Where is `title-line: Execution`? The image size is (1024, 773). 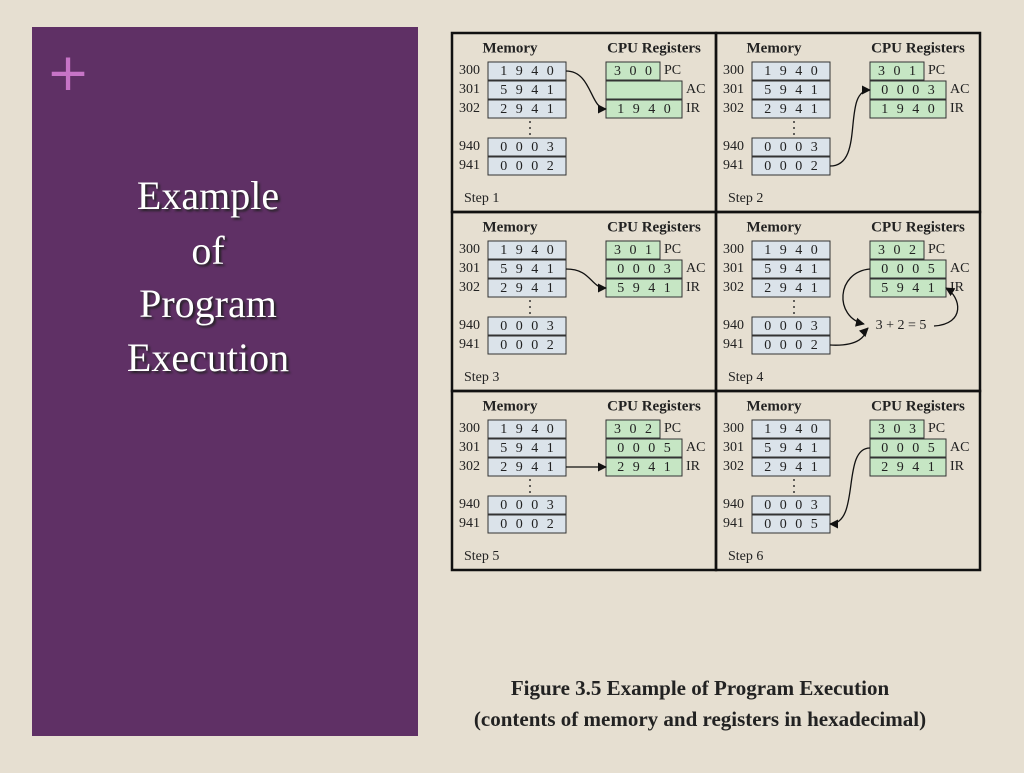
title-line: Execution is located at coordinates (208, 357).